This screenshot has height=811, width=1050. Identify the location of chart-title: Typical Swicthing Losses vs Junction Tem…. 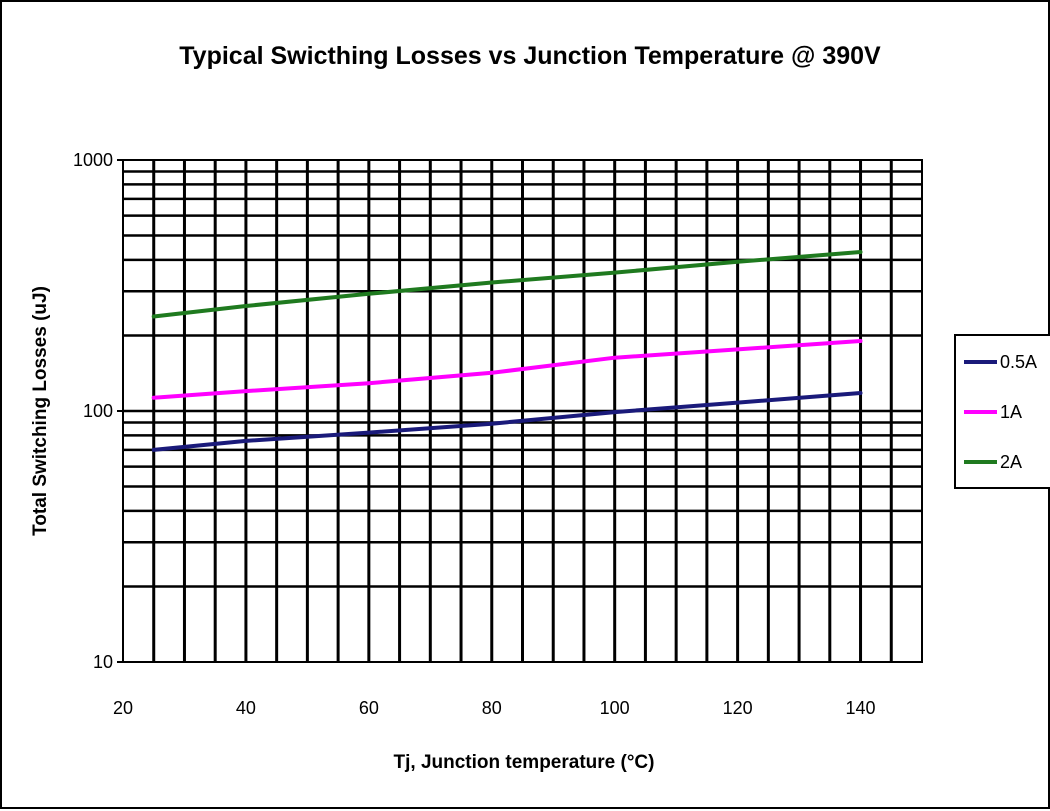
(530, 56).